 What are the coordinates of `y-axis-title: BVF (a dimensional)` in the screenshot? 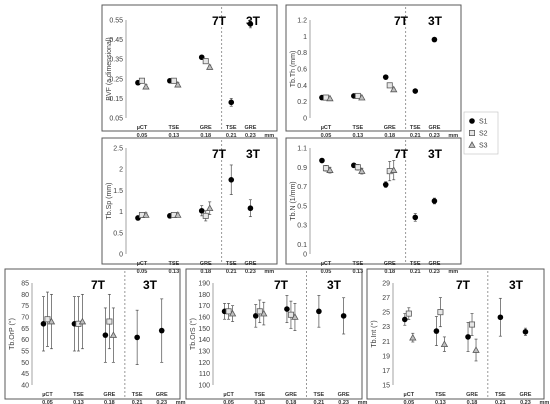 It's located at (109, 68).